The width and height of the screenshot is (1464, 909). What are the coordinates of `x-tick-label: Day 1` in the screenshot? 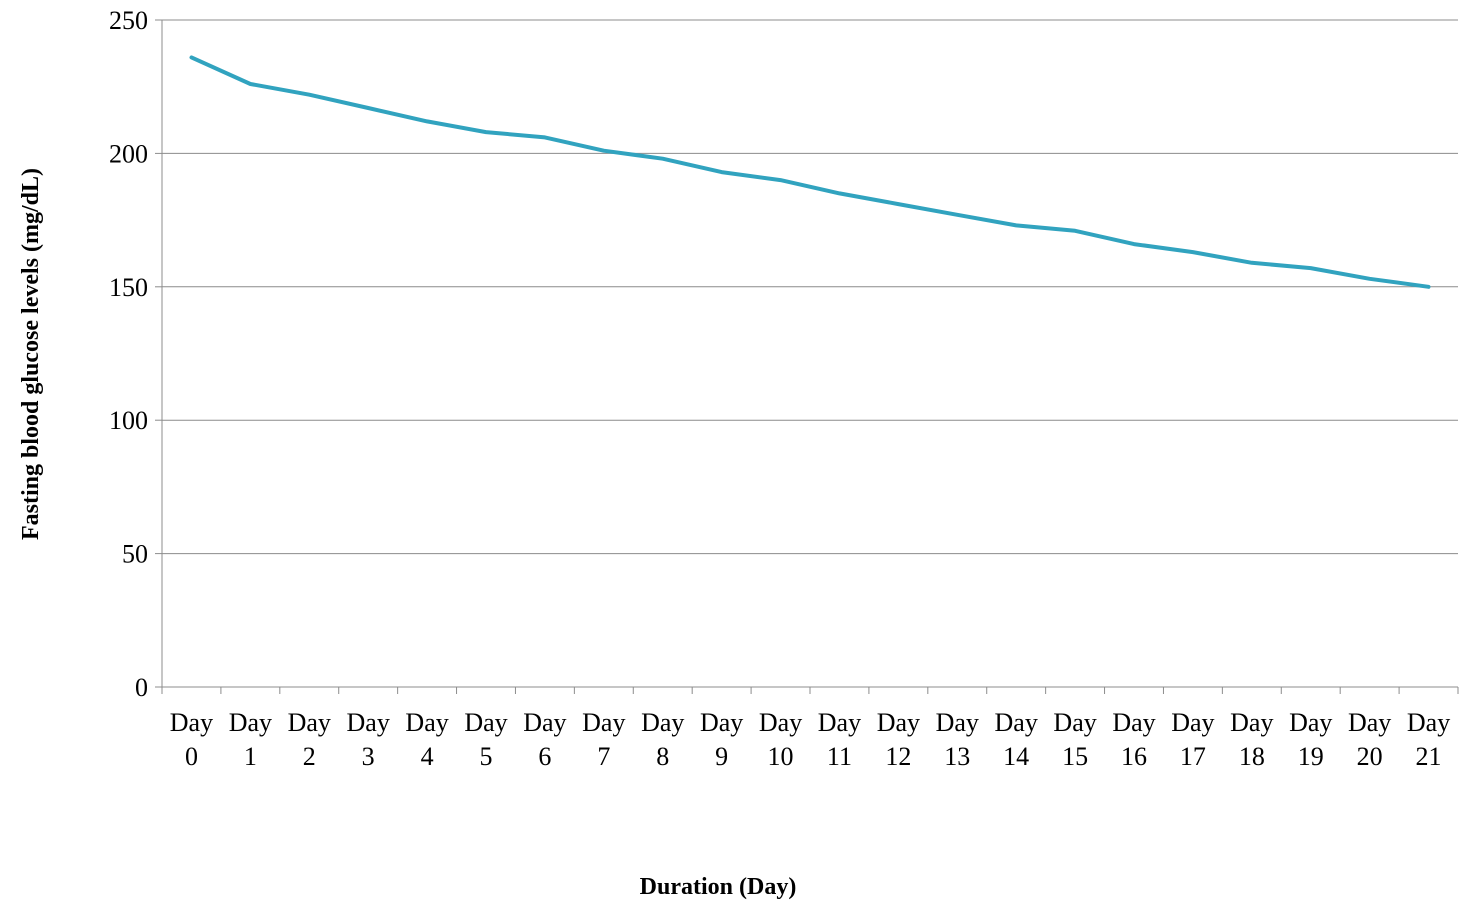 It's located at (250, 739).